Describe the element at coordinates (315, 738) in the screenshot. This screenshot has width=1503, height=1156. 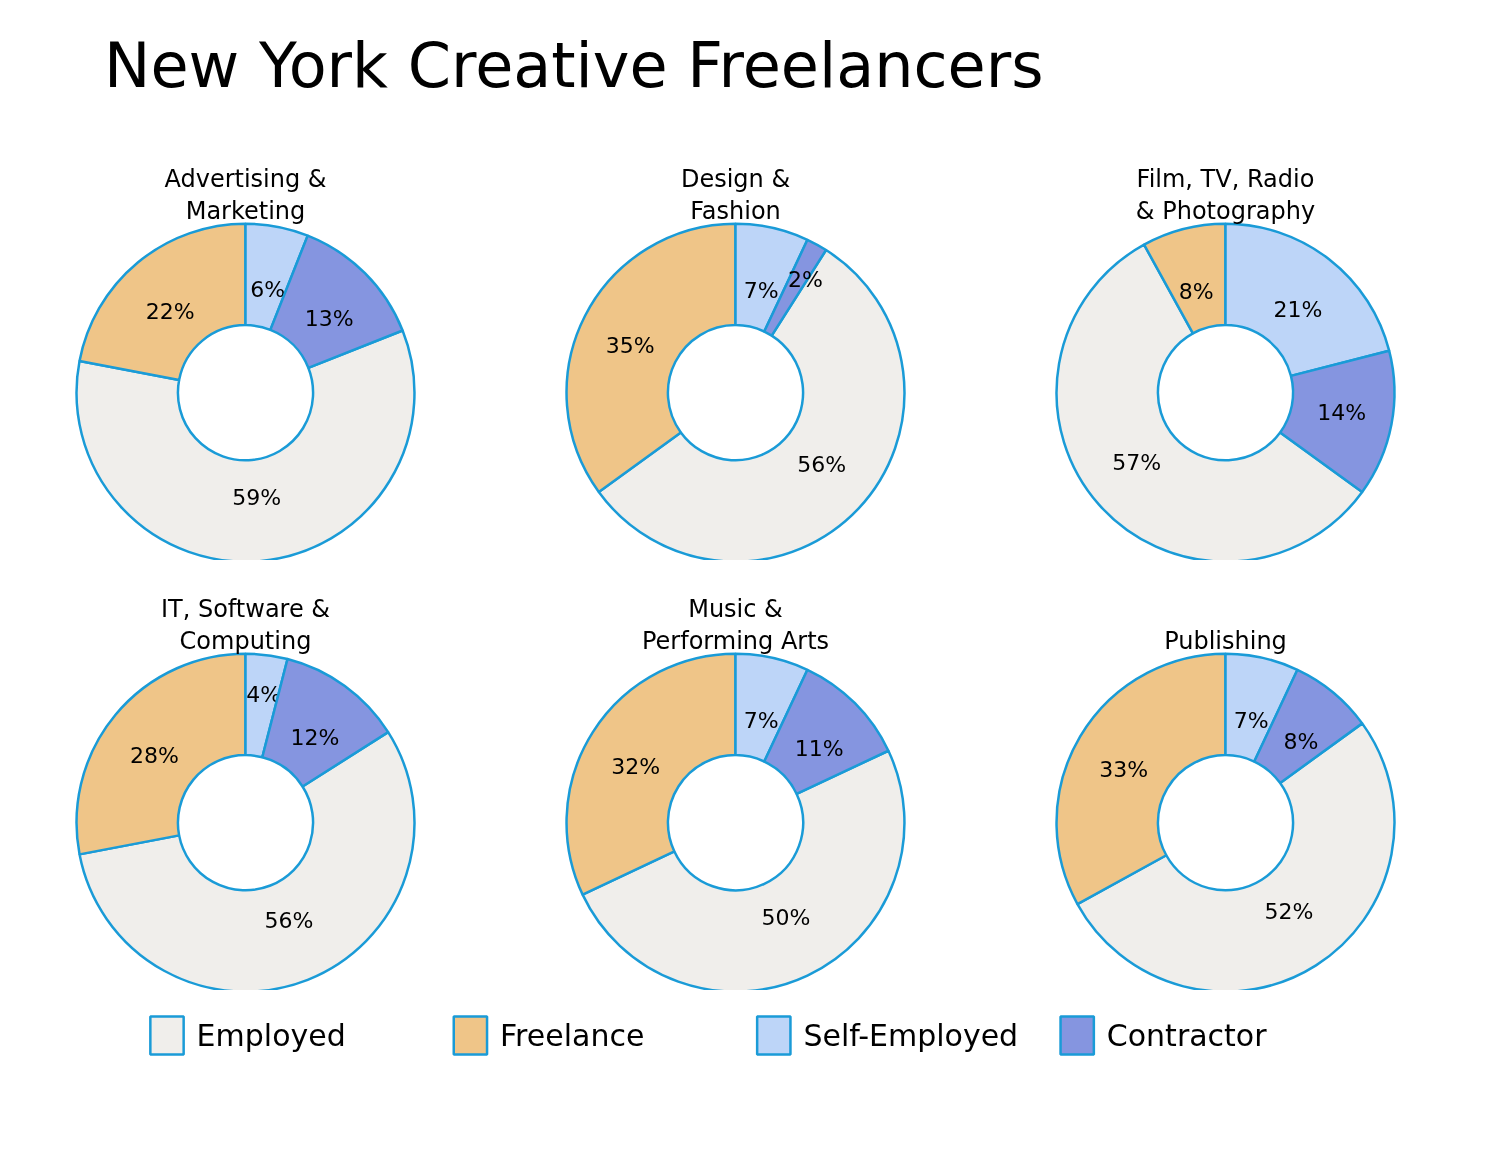
I see `data-label: 12%` at that location.